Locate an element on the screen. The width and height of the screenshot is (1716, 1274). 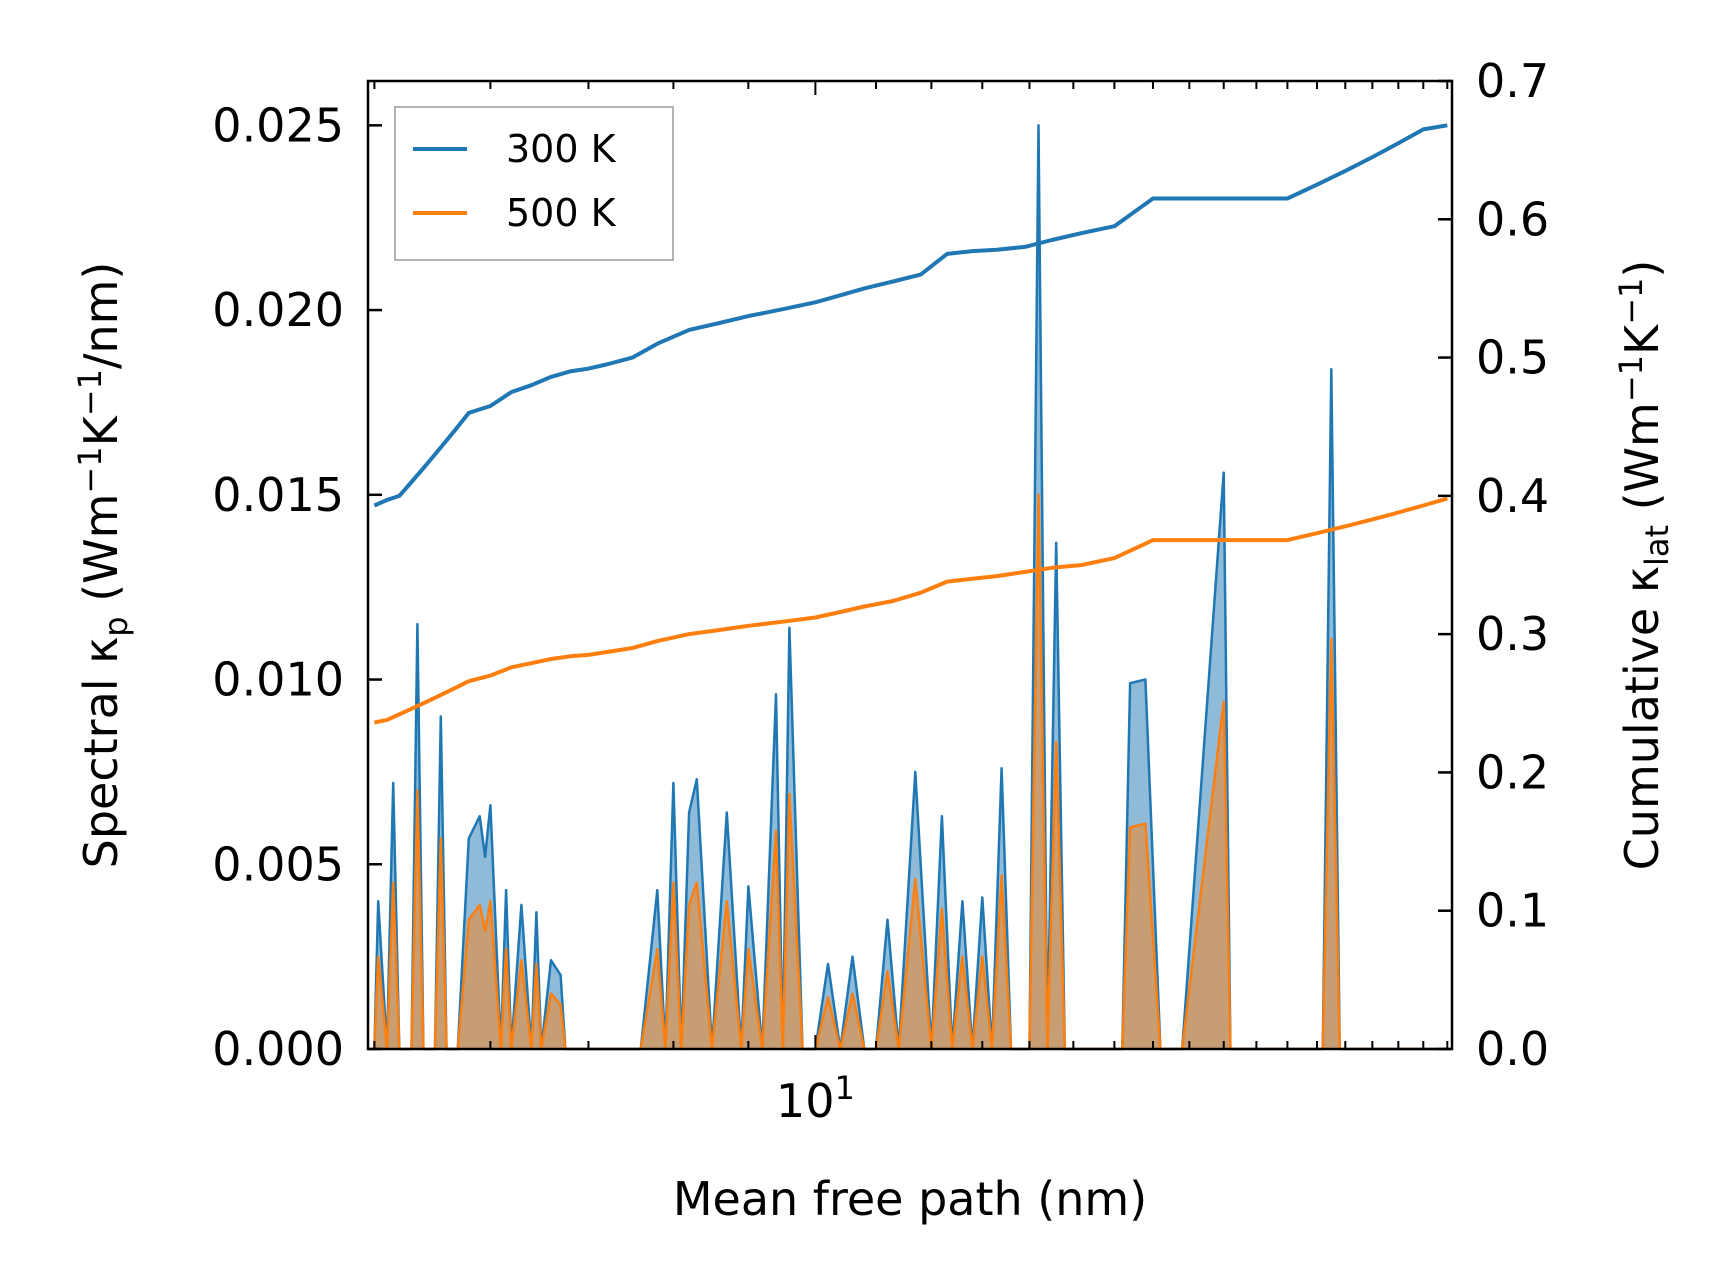
y-right-tick-label: 0.3 is located at coordinates (1512, 634).